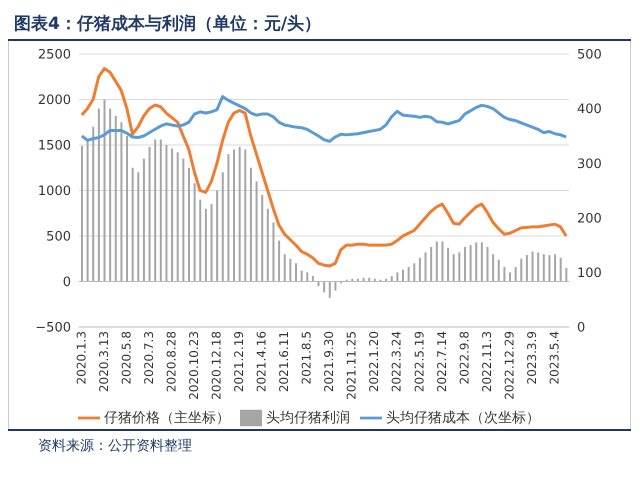  What do you see at coordinates (463, 418) in the screenshot?
I see `legend-label: 头均仔猪成本（次坐标）` at bounding box center [463, 418].